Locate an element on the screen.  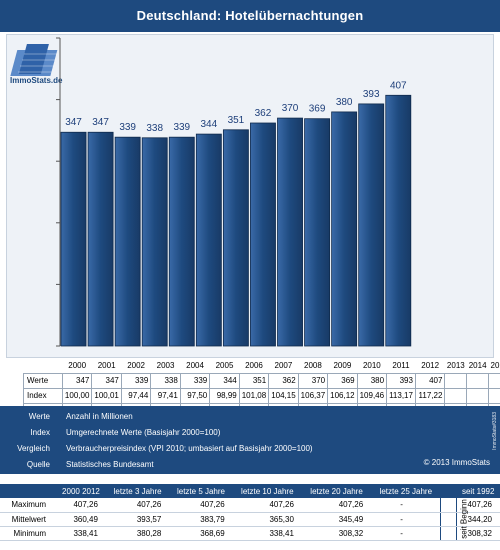
x-tick-label-2012: 2012 is located at coordinates (430, 365).